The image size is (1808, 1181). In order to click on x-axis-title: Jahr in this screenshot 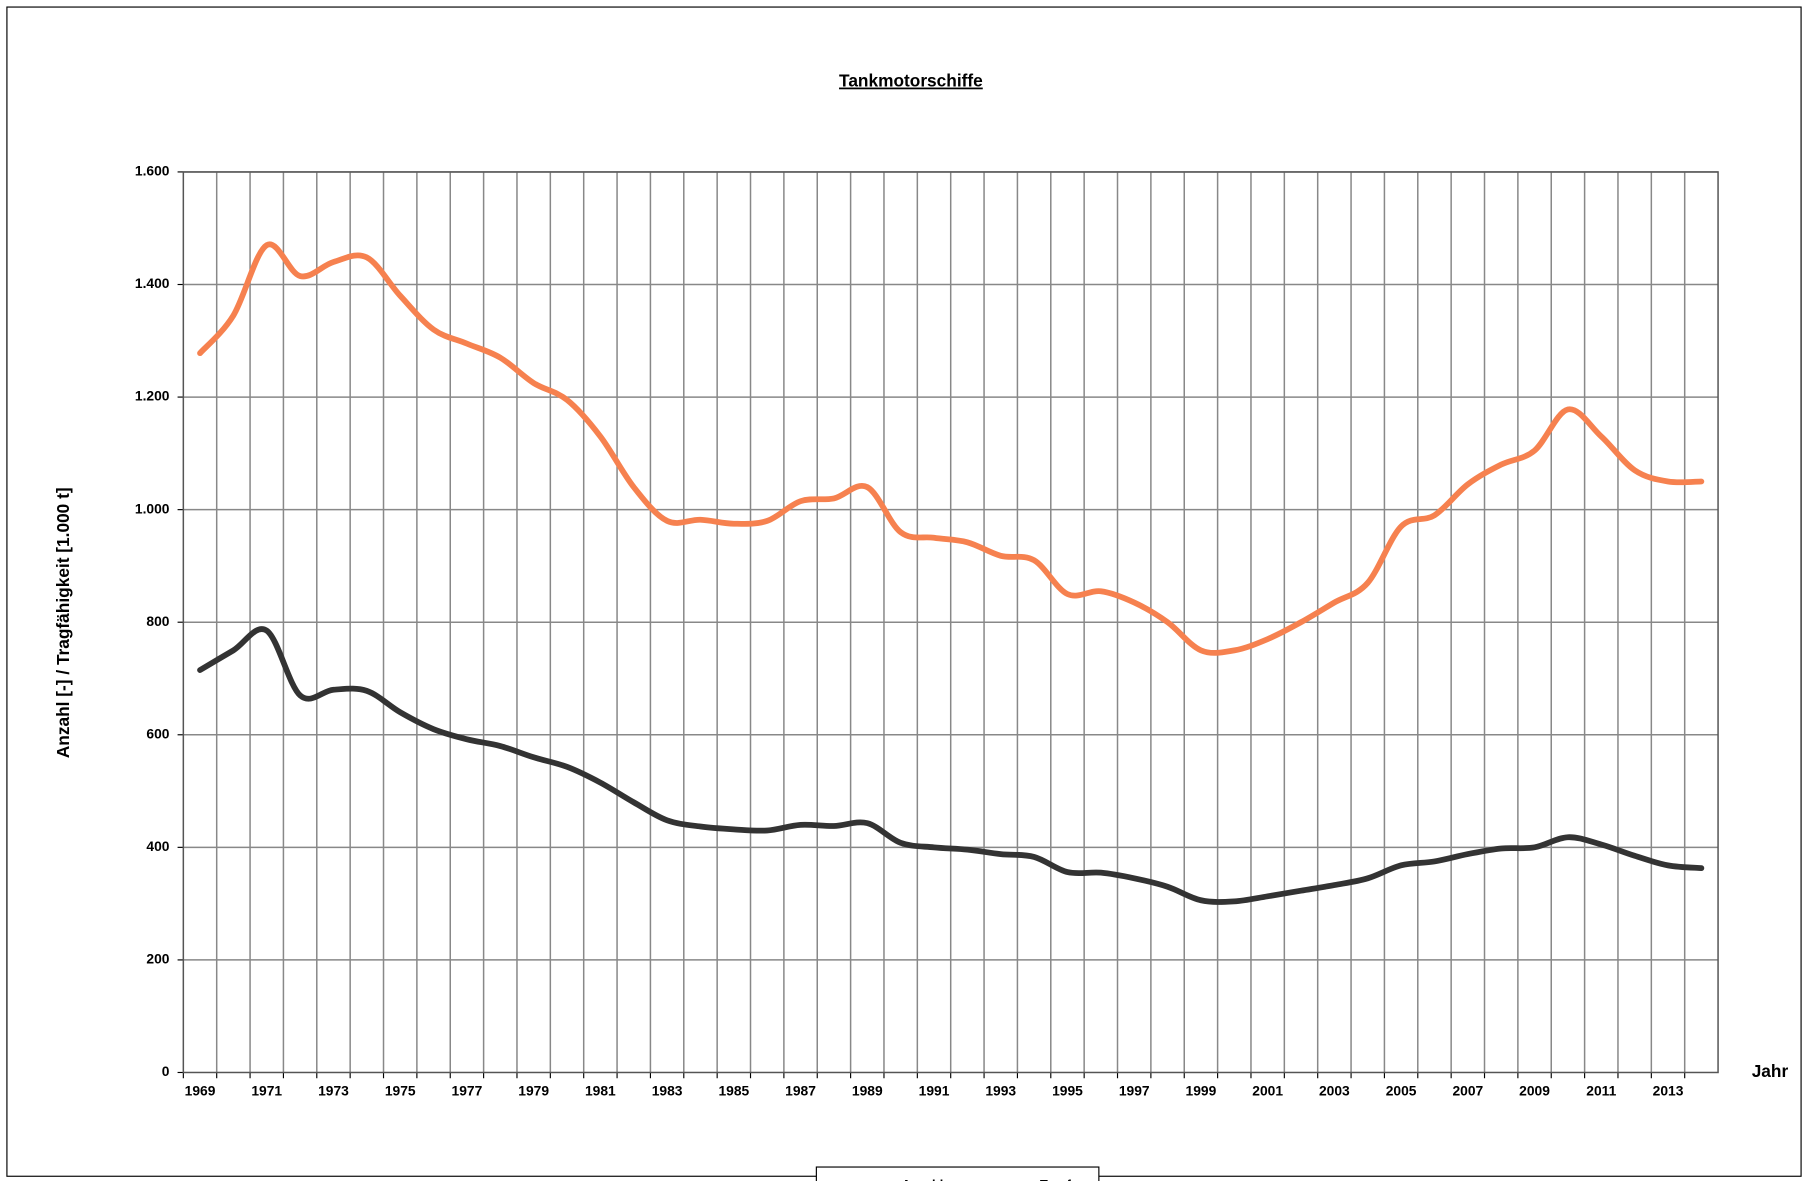, I will do `click(1770, 1071)`.